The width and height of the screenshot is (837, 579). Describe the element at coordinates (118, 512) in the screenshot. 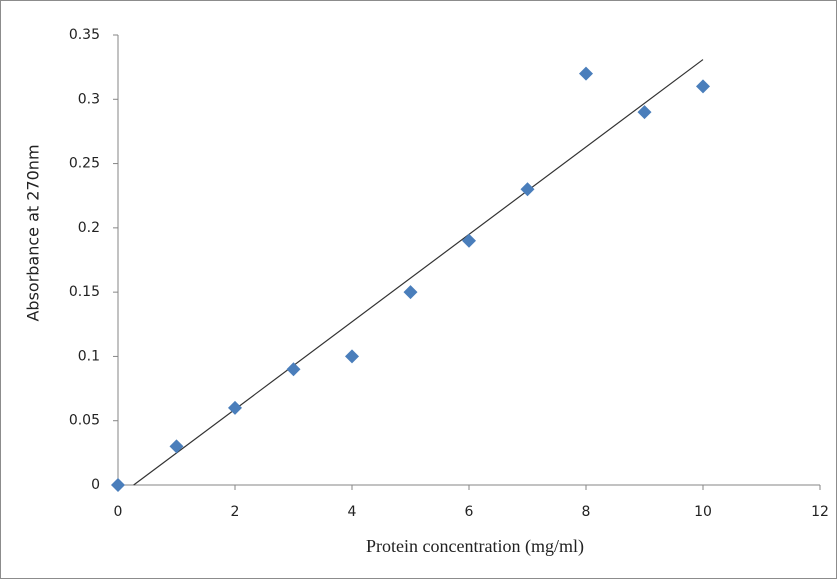

I see `x-tick-label: 0` at that location.